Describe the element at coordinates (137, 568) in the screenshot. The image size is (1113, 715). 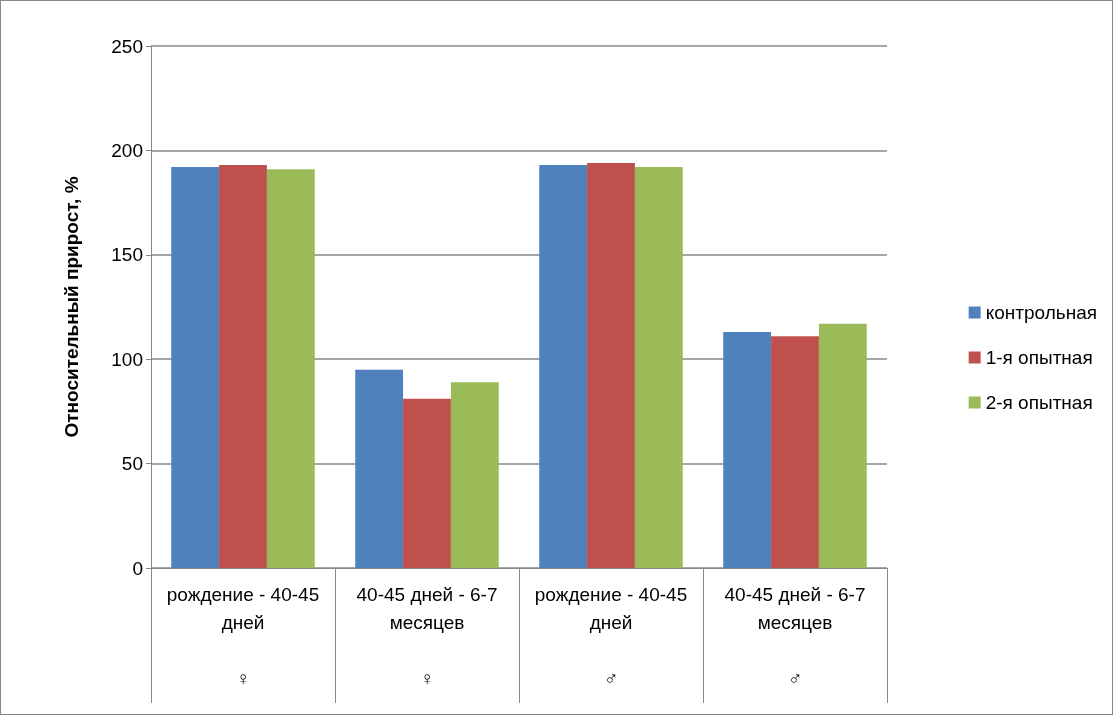
I see `y-tick-label: 0` at that location.